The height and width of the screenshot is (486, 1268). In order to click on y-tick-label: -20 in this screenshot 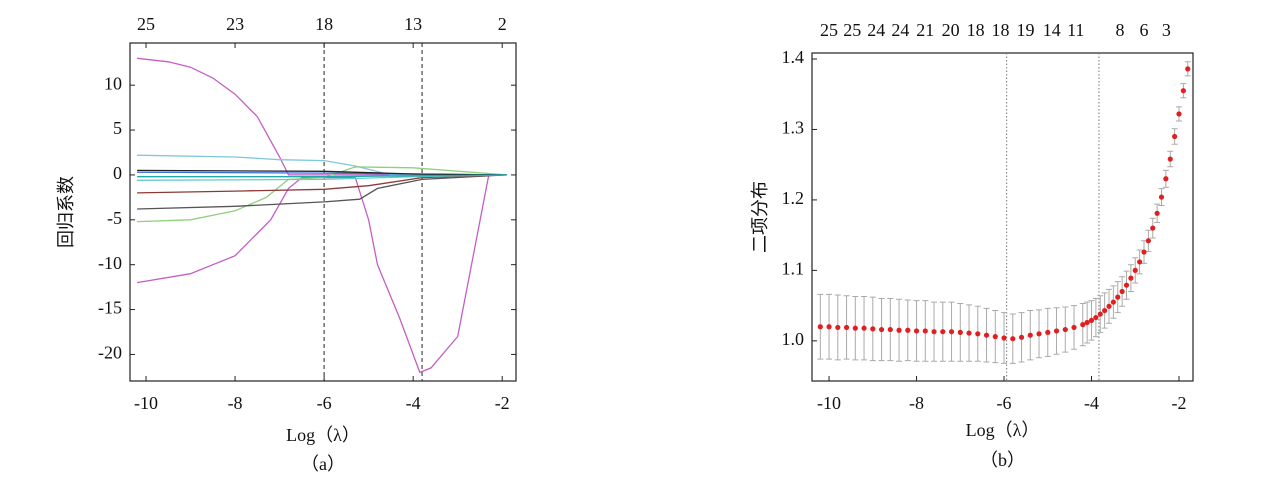, I will do `click(110, 353)`.